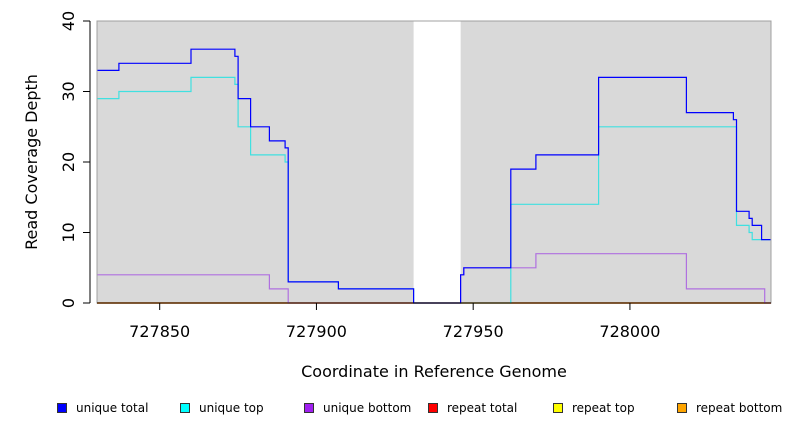 The image size is (792, 432). What do you see at coordinates (739, 408) in the screenshot?
I see `legend-label: repeat bottom` at bounding box center [739, 408].